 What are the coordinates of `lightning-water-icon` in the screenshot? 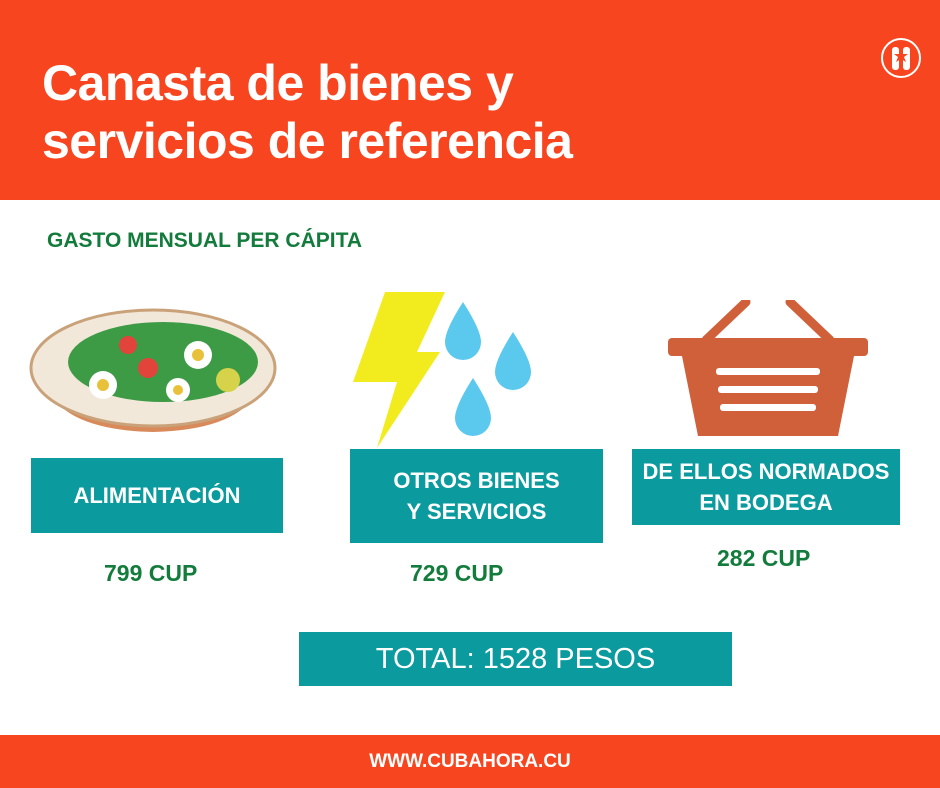 It's located at (442, 370).